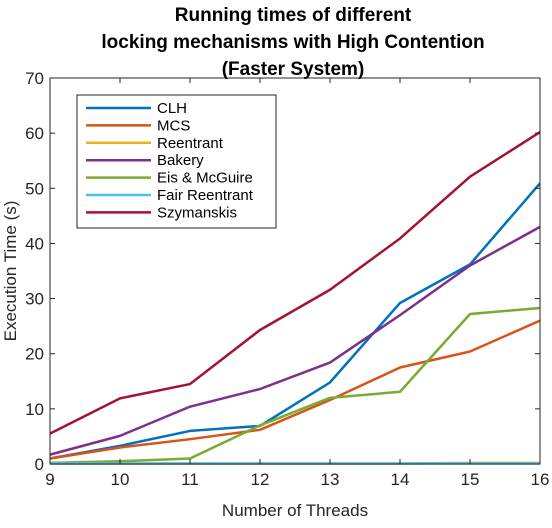 This screenshot has width=552, height=528. Describe the element at coordinates (180, 160) in the screenshot. I see `legend-entry-label: Bakery` at that location.